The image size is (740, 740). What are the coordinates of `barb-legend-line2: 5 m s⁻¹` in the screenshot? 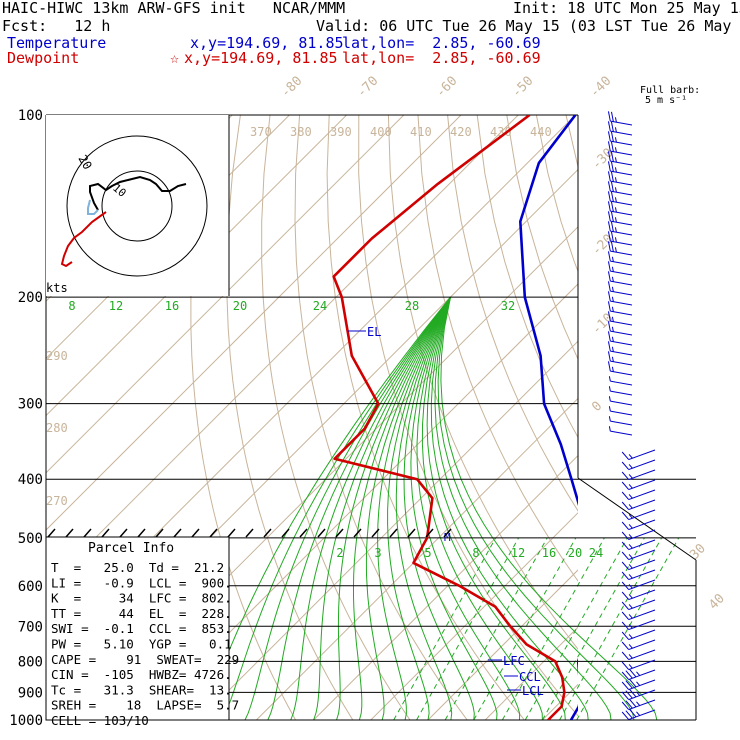 It's located at (666, 100).